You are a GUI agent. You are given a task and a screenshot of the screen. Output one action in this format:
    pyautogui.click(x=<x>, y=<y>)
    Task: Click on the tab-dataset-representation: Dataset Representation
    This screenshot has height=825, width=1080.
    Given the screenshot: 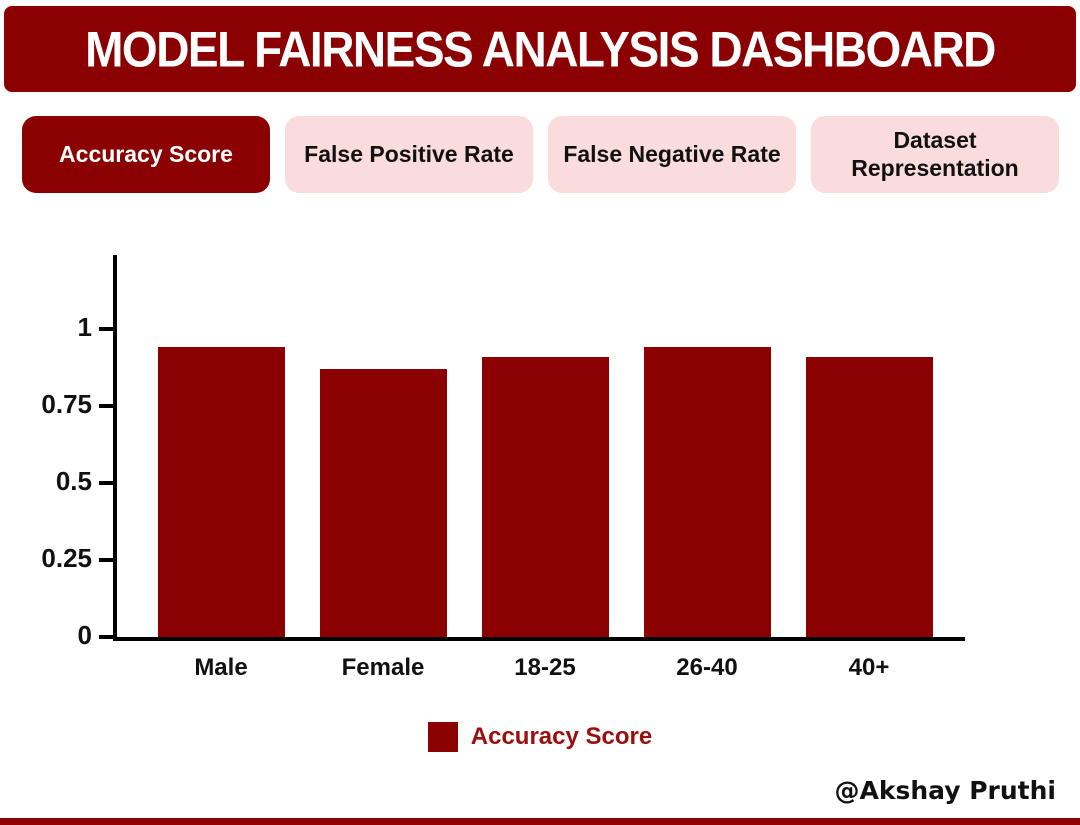 What is the action you would take?
    pyautogui.click(x=935, y=154)
    